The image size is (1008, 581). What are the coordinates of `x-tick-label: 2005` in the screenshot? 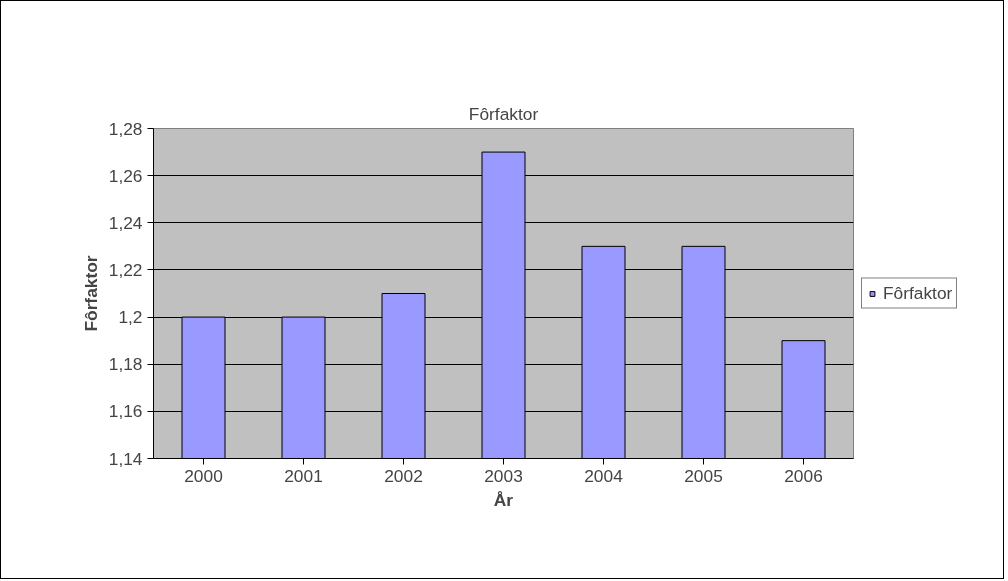 It's located at (703, 475).